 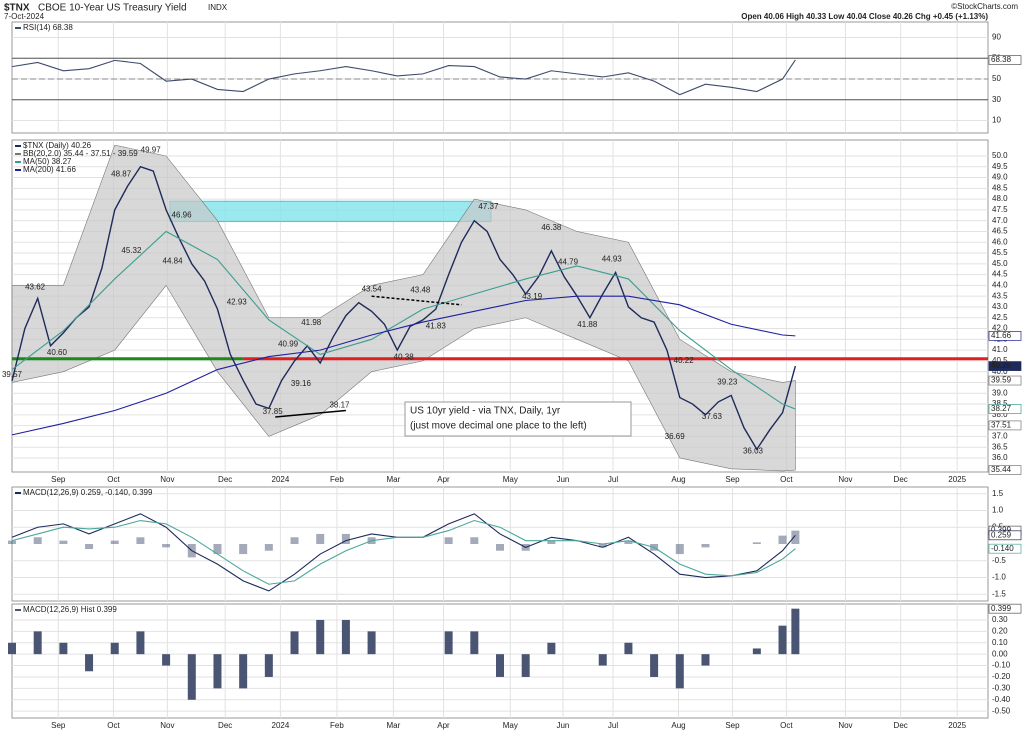 What do you see at coordinates (420, 290) in the screenshot?
I see `price-annotation: 43.48` at bounding box center [420, 290].